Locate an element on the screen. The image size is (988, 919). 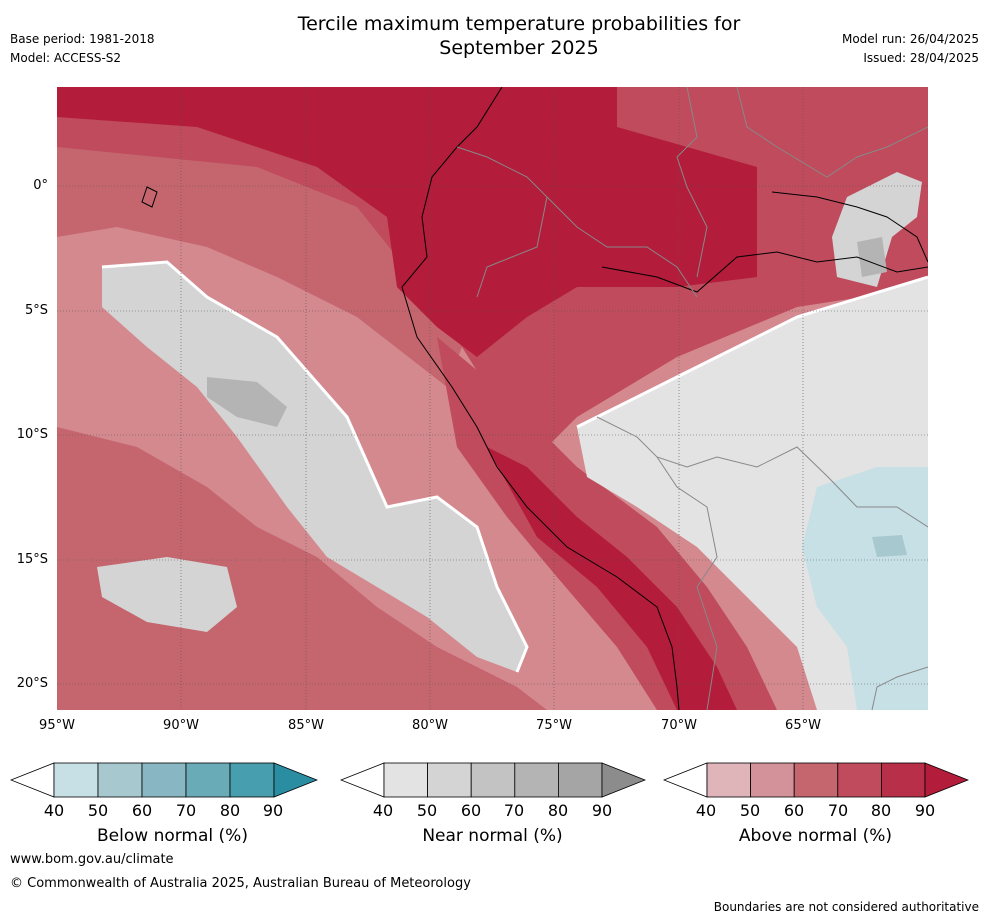
model-run-text: Model run: 26/04/2025 is located at coordinates (910, 39).